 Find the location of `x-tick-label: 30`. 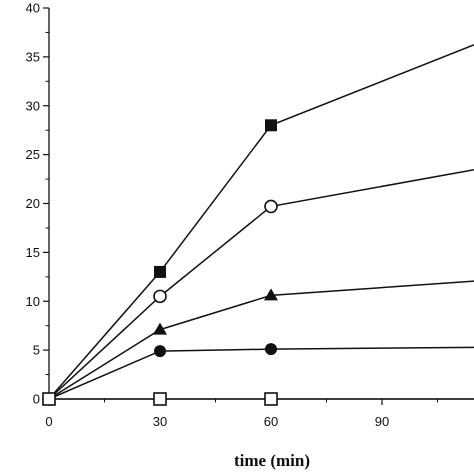

x-tick-label: 30 is located at coordinates (160, 421).